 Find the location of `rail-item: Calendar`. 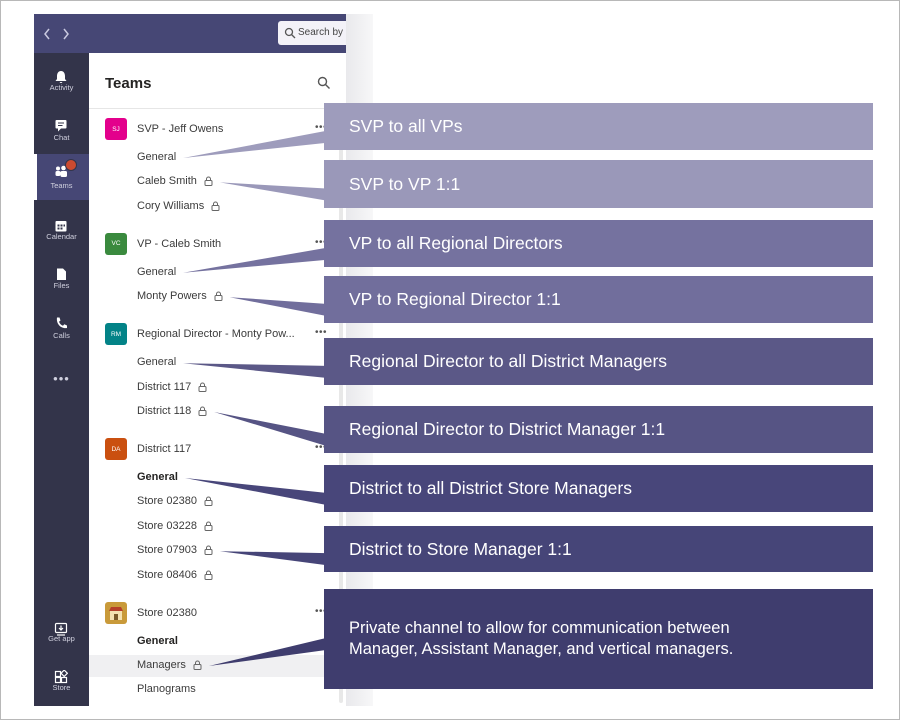

rail-item: Calendar is located at coordinates (61, 232).